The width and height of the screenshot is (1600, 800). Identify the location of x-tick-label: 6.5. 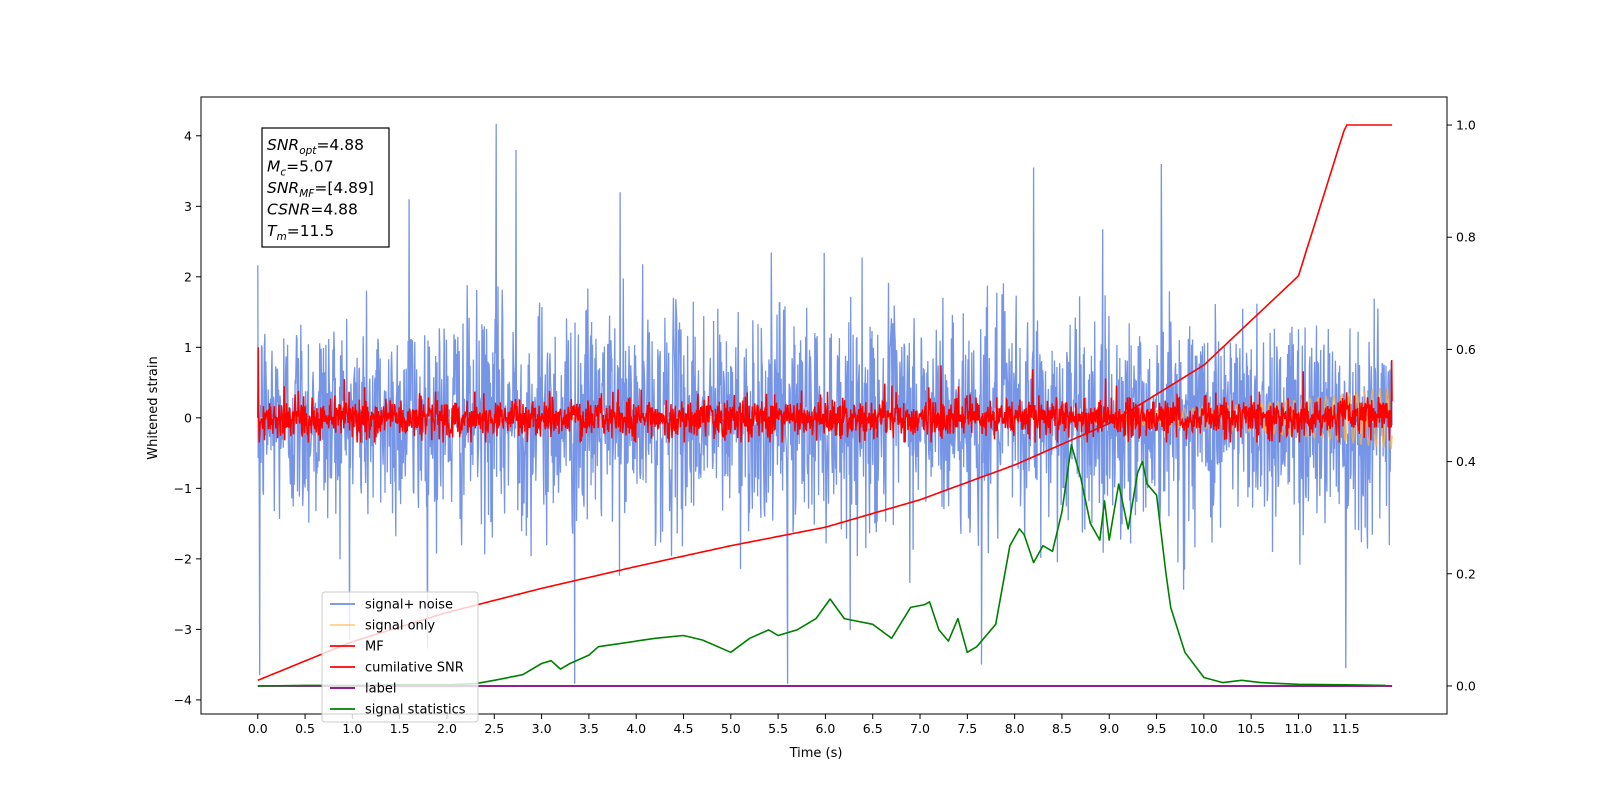
(873, 728).